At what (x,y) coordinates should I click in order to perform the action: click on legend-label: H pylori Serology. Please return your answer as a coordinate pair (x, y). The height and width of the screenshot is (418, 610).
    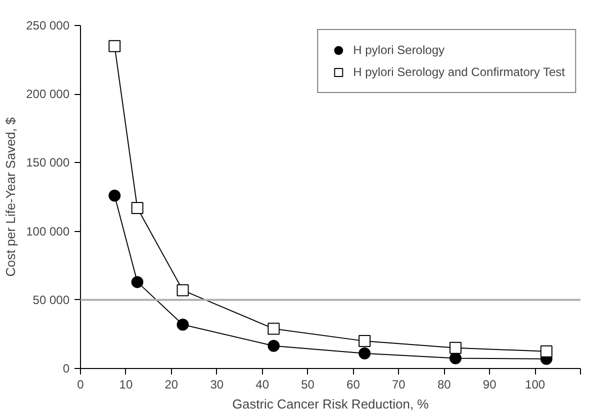
    Looking at the image, I should click on (398, 50).